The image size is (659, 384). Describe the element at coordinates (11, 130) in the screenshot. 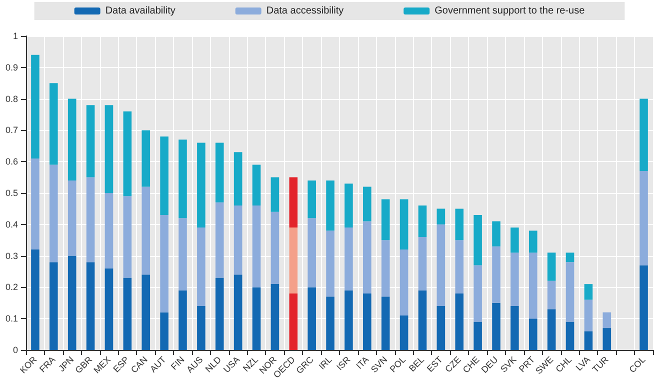

I see `y-tick-label: 0.7` at that location.